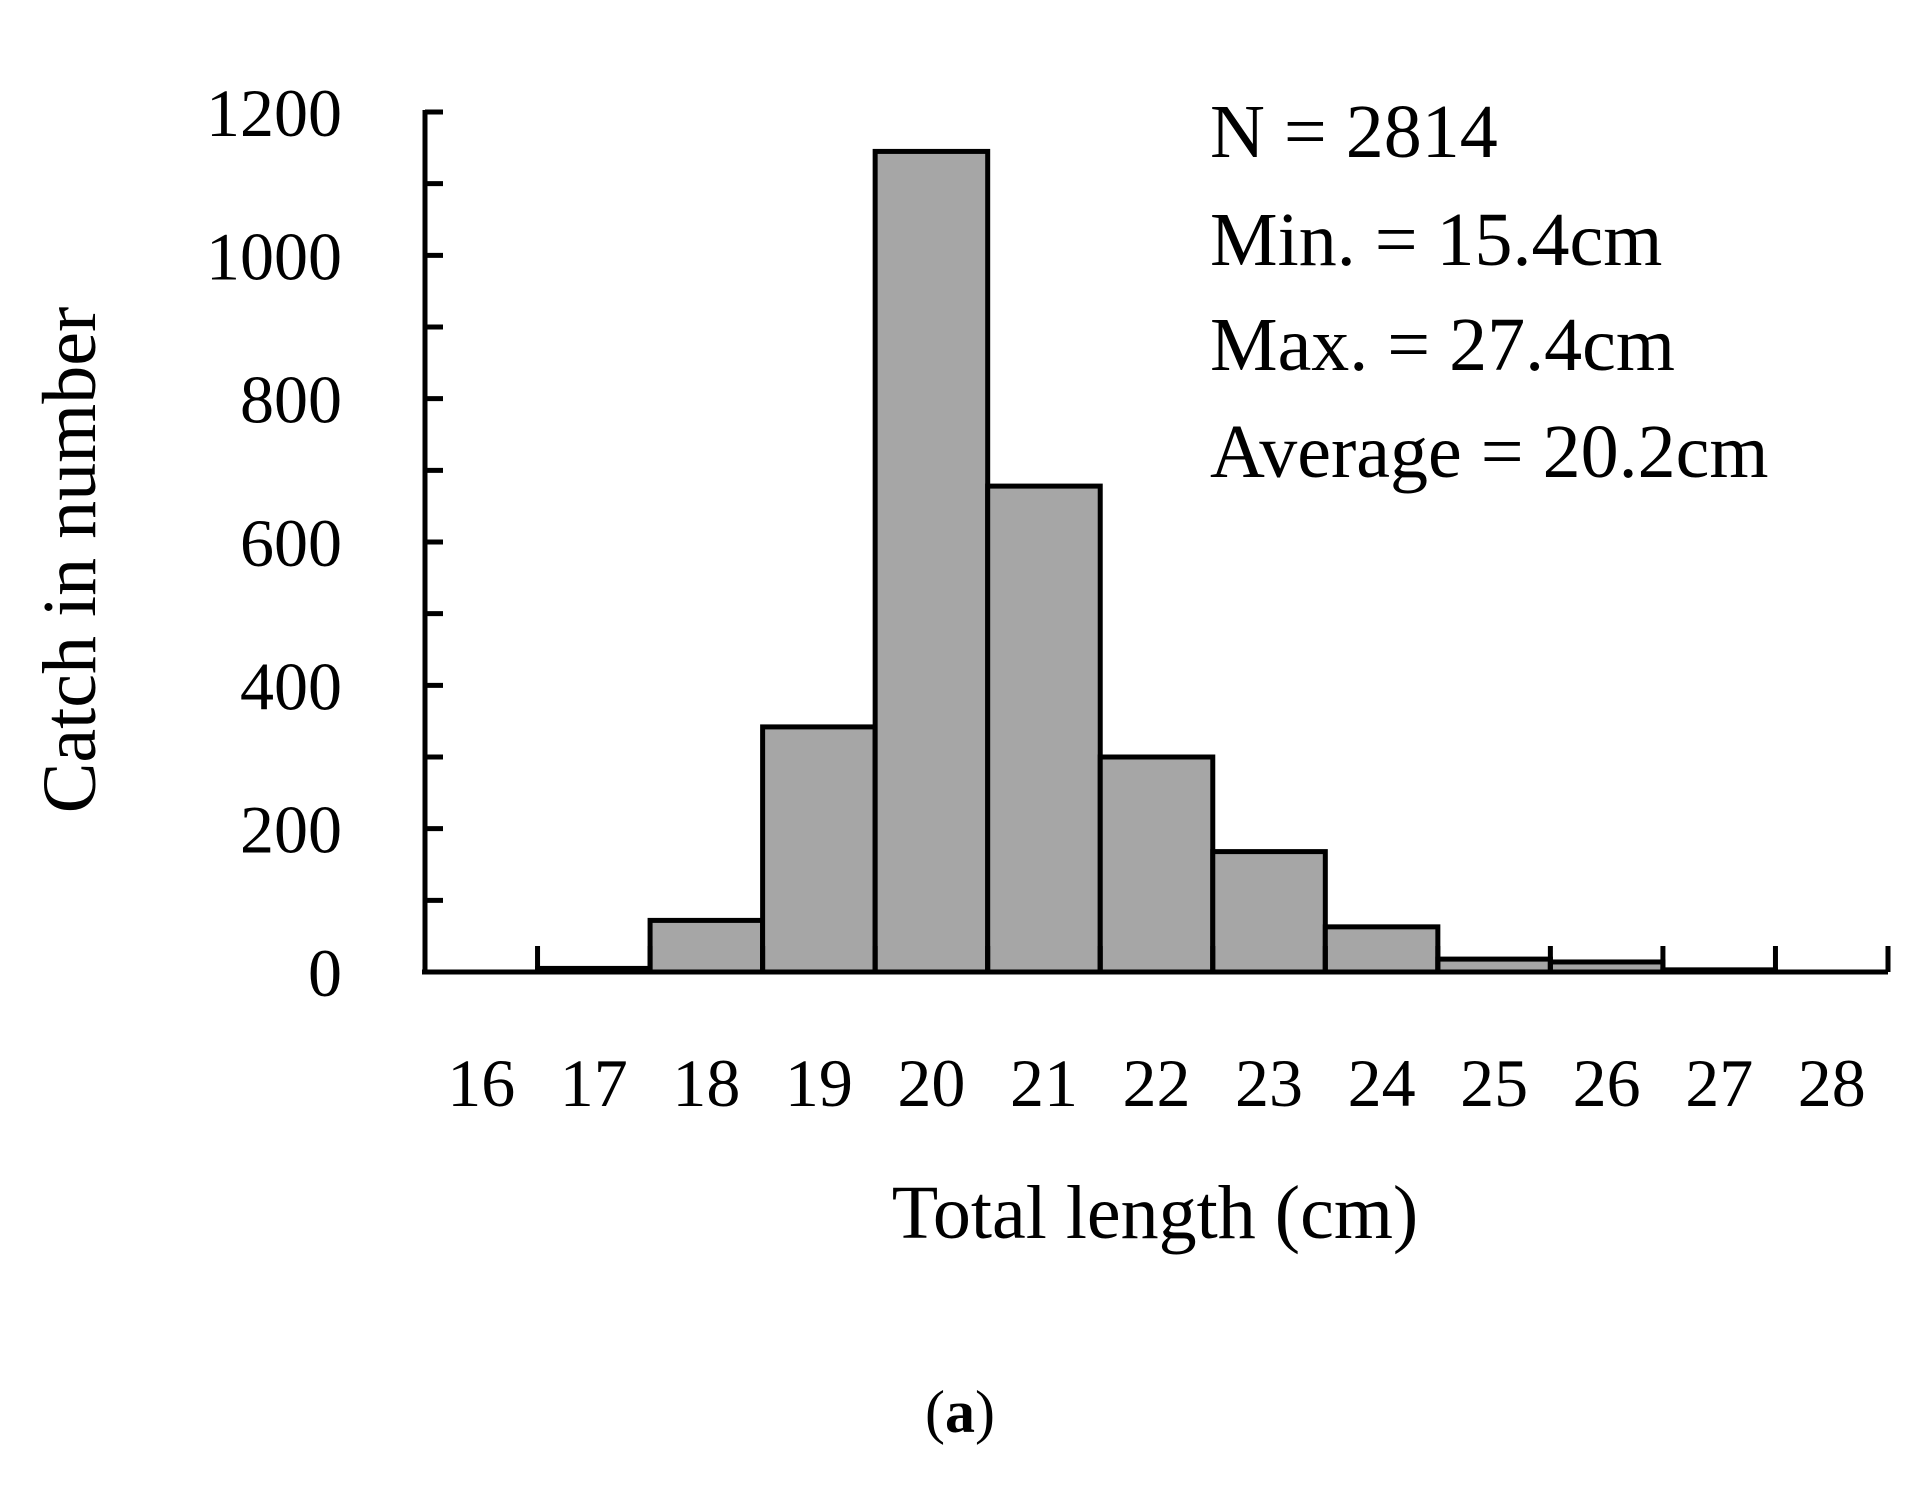 The height and width of the screenshot is (1487, 1910). Describe the element at coordinates (935, 1412) in the screenshot. I see `panel-label-open: (` at that location.